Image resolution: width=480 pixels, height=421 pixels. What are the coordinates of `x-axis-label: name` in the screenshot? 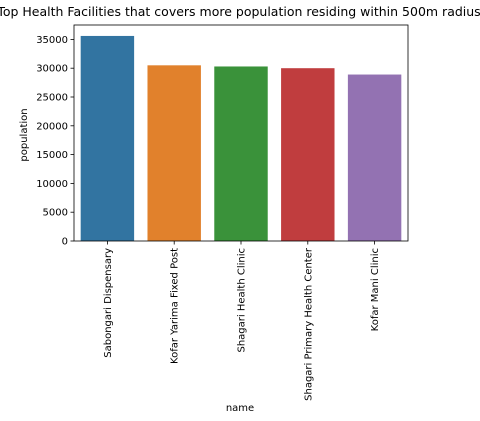 It's located at (240, 408).